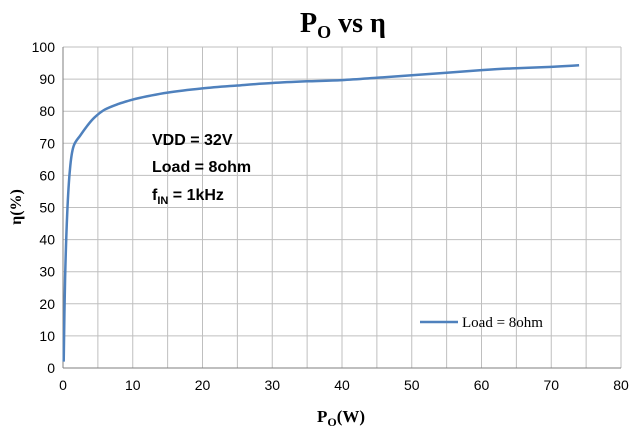 This screenshot has width=630, height=432. What do you see at coordinates (51, 368) in the screenshot?
I see `y-tick-label: 0` at bounding box center [51, 368].